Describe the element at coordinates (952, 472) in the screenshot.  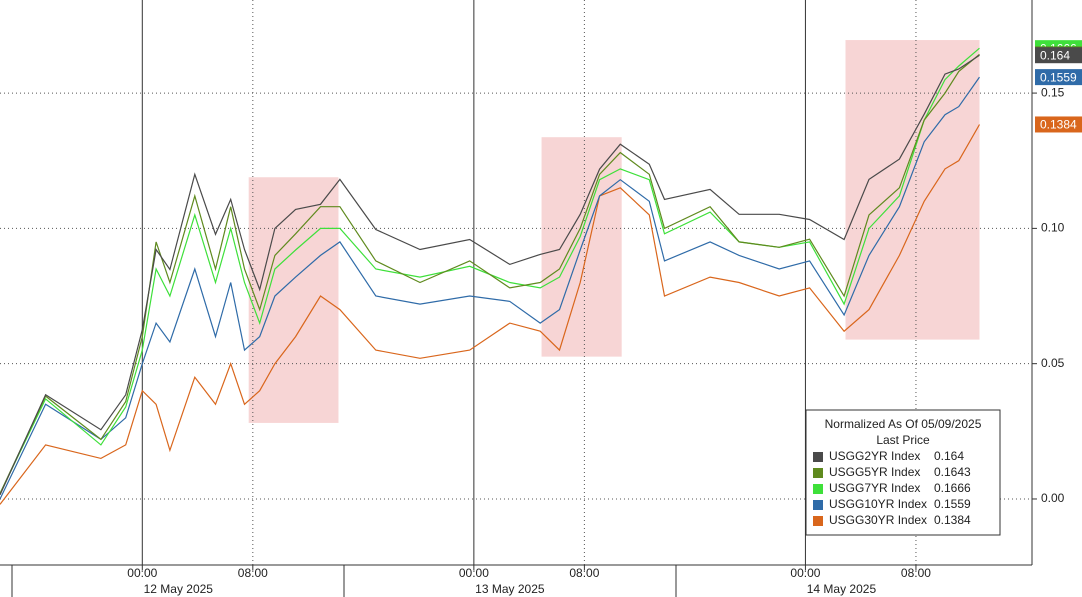
I see `legend-value: 0.1643` at that location.